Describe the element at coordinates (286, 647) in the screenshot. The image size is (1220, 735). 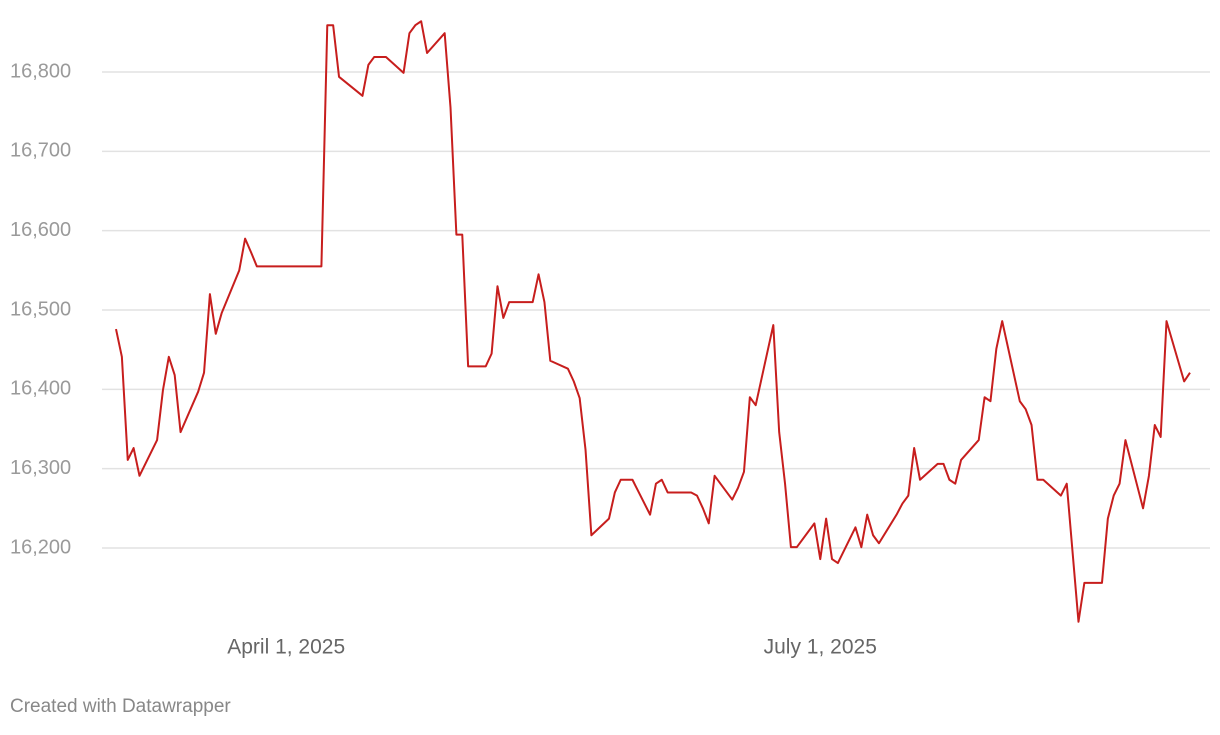
I see `x-tick-label: April 1, 2025` at that location.